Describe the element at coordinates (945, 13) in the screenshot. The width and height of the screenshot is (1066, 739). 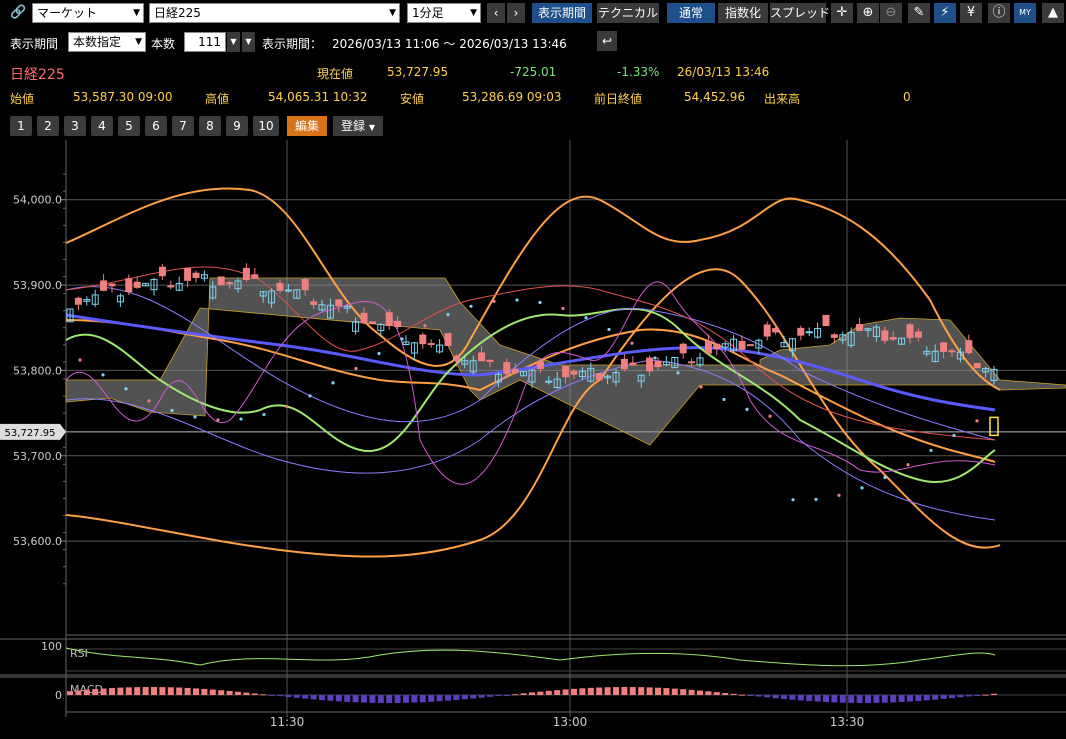
I see `chart-type-icon: ⚡` at that location.